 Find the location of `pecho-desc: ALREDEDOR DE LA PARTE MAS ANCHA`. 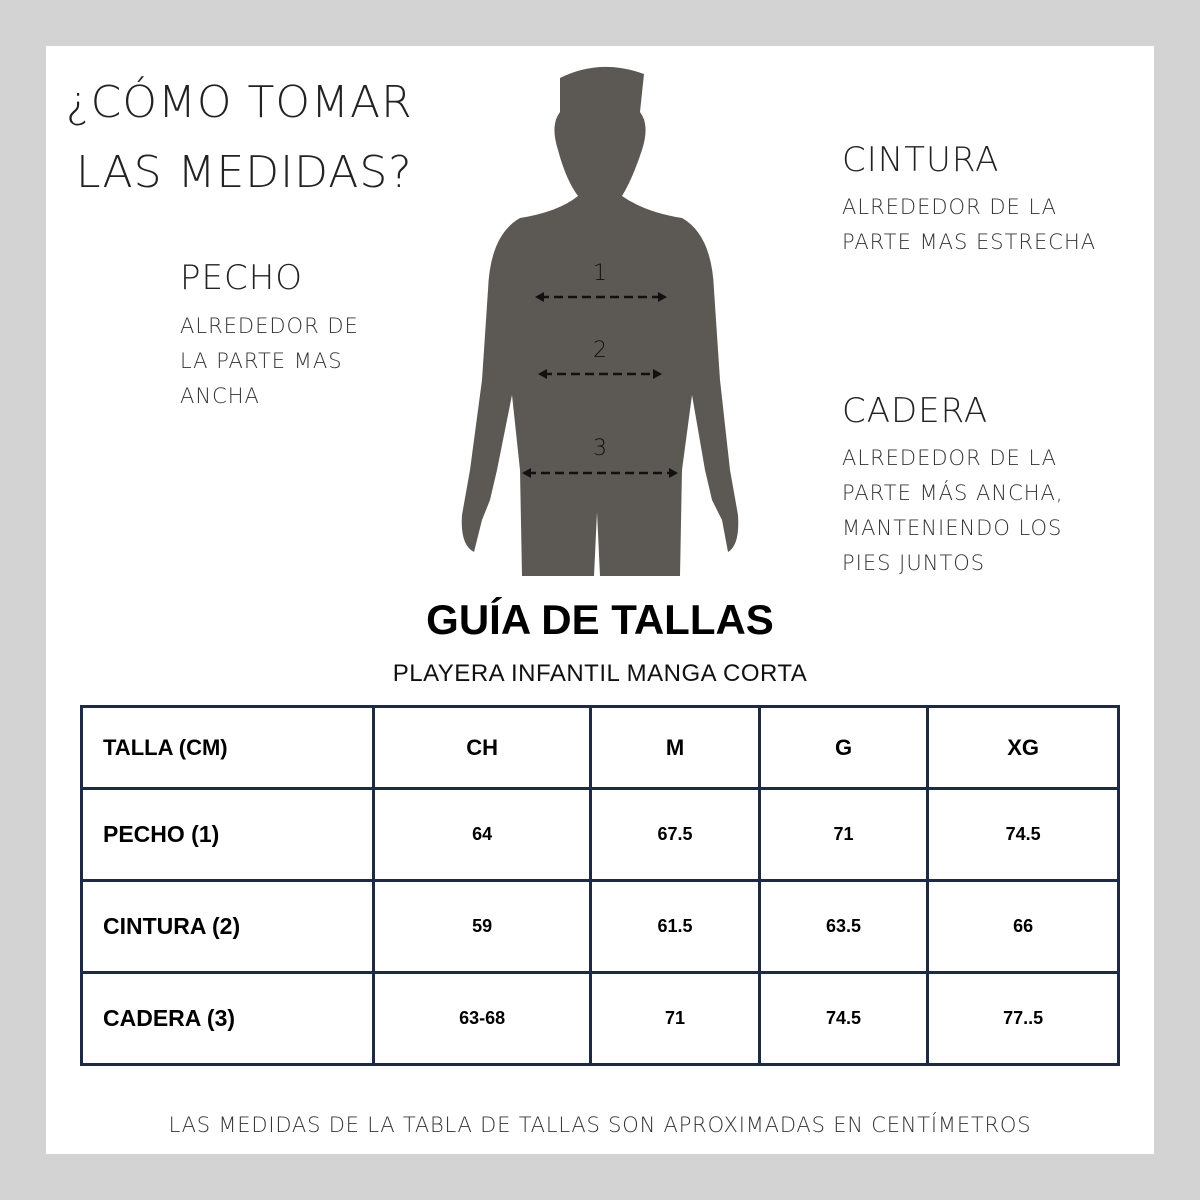

pecho-desc: ALREDEDOR DE LA PARTE MAS ANCHA is located at coordinates (269, 361).